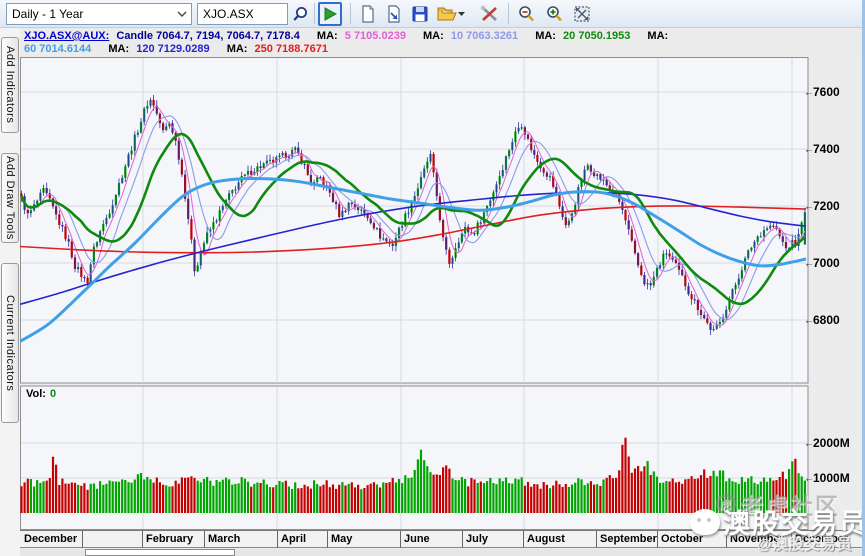  Describe the element at coordinates (53, 394) in the screenshot. I see `volume-label-value: 0` at that location.